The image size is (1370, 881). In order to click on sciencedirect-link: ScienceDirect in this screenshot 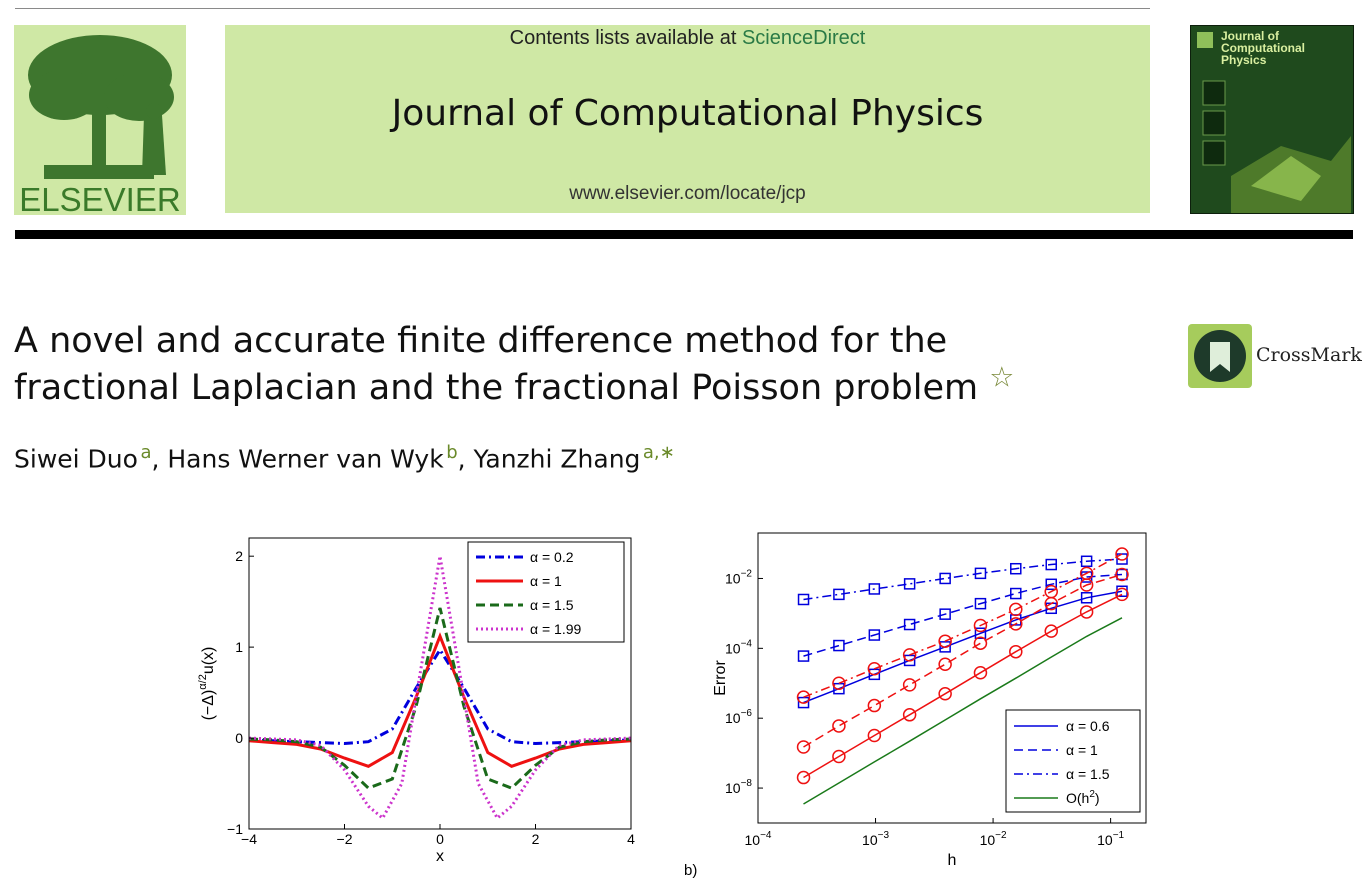, I will do `click(803, 38)`.